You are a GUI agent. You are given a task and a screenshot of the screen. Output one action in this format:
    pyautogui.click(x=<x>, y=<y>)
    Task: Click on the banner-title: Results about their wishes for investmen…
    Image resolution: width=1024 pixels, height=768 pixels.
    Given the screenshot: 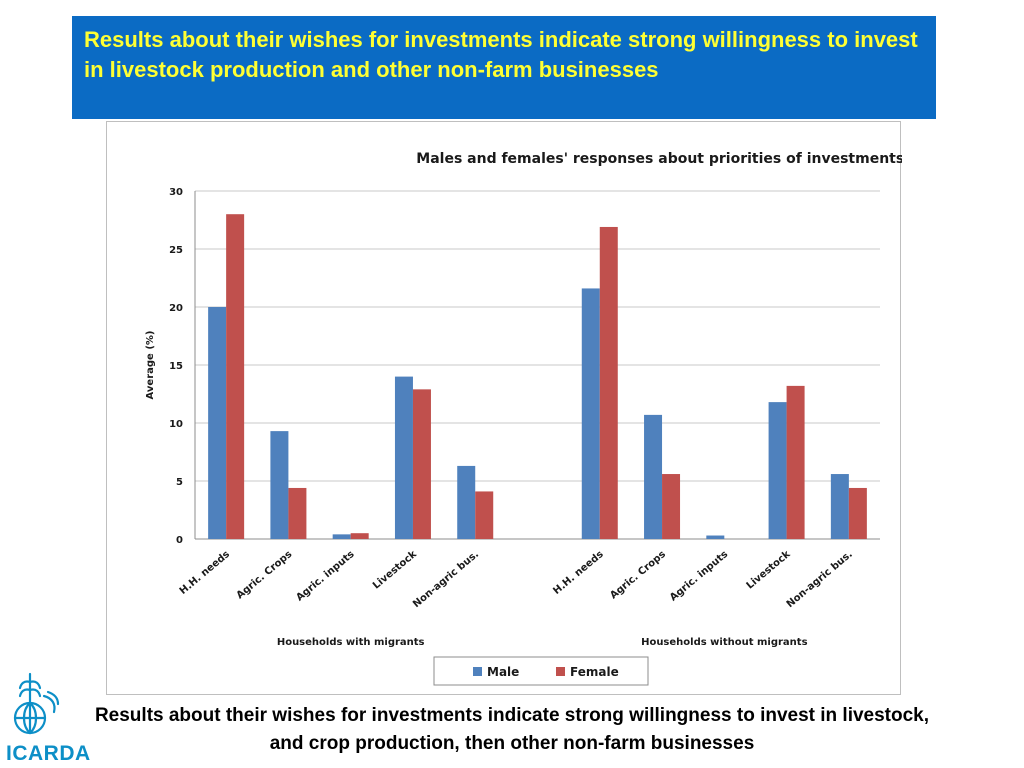 What is the action you would take?
    pyautogui.click(x=501, y=54)
    